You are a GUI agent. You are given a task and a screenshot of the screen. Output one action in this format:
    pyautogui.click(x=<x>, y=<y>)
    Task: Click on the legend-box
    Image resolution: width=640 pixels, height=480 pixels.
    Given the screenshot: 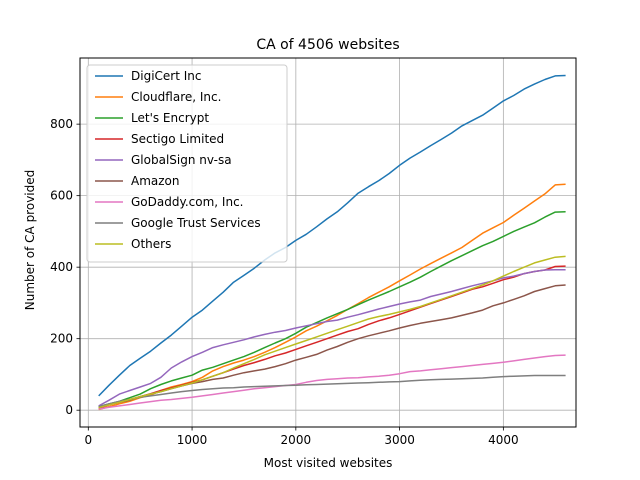 What is the action you would take?
    pyautogui.click(x=187, y=163)
    